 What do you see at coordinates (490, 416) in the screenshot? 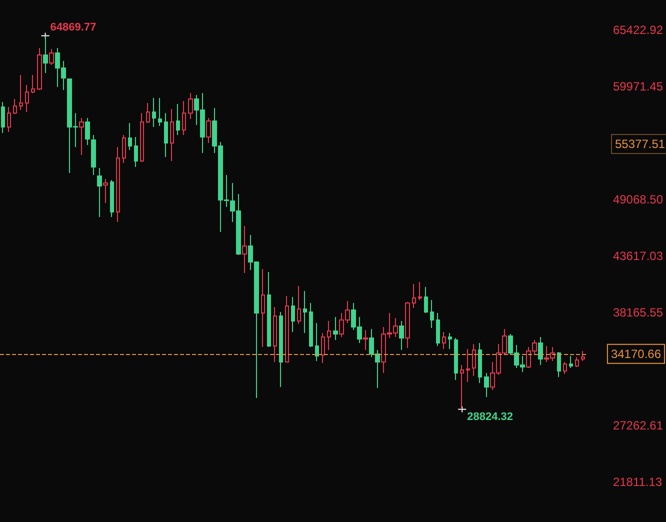
I see `annotation: 28824.32` at bounding box center [490, 416].